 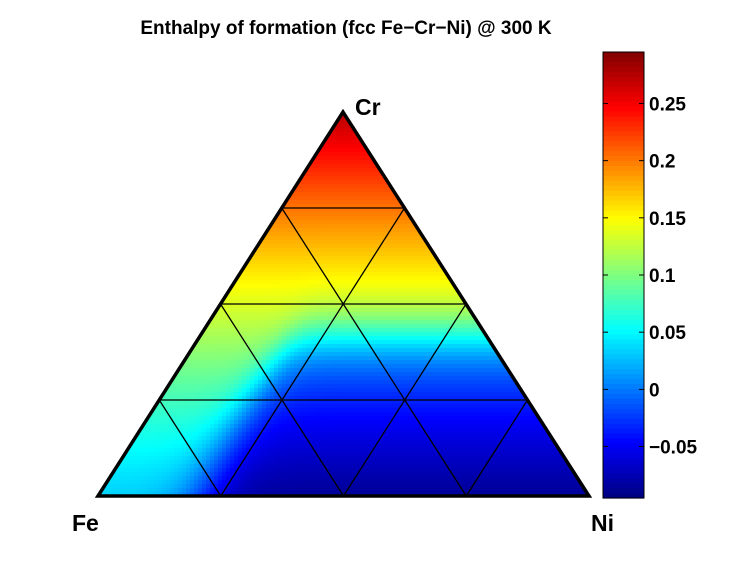 What do you see at coordinates (667, 219) in the screenshot?
I see `colorbar-tick-label-4: 0.15` at bounding box center [667, 219].